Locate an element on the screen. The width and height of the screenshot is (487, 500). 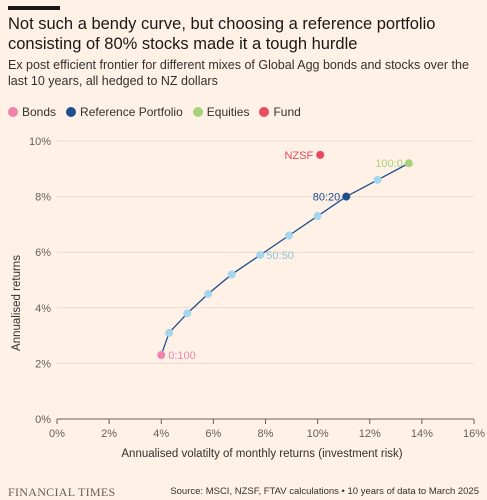
y-tick-label: 6% is located at coordinates (43, 253).